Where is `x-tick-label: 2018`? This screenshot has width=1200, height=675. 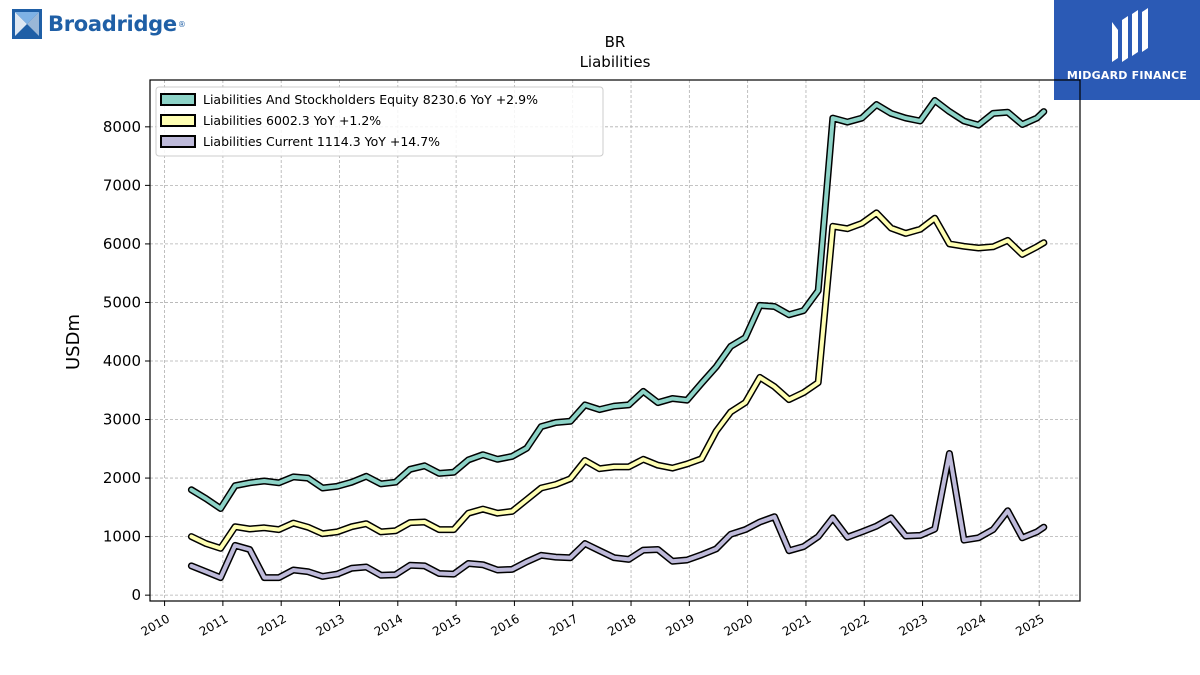 x-tick-label: 2018 is located at coordinates (621, 624).